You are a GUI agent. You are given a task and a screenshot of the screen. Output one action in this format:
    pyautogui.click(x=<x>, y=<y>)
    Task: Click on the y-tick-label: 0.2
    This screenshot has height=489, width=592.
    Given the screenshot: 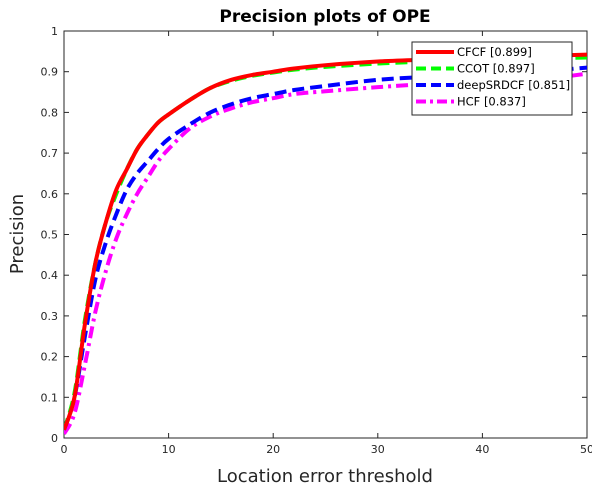 What is the action you would take?
    pyautogui.click(x=50, y=357)
    